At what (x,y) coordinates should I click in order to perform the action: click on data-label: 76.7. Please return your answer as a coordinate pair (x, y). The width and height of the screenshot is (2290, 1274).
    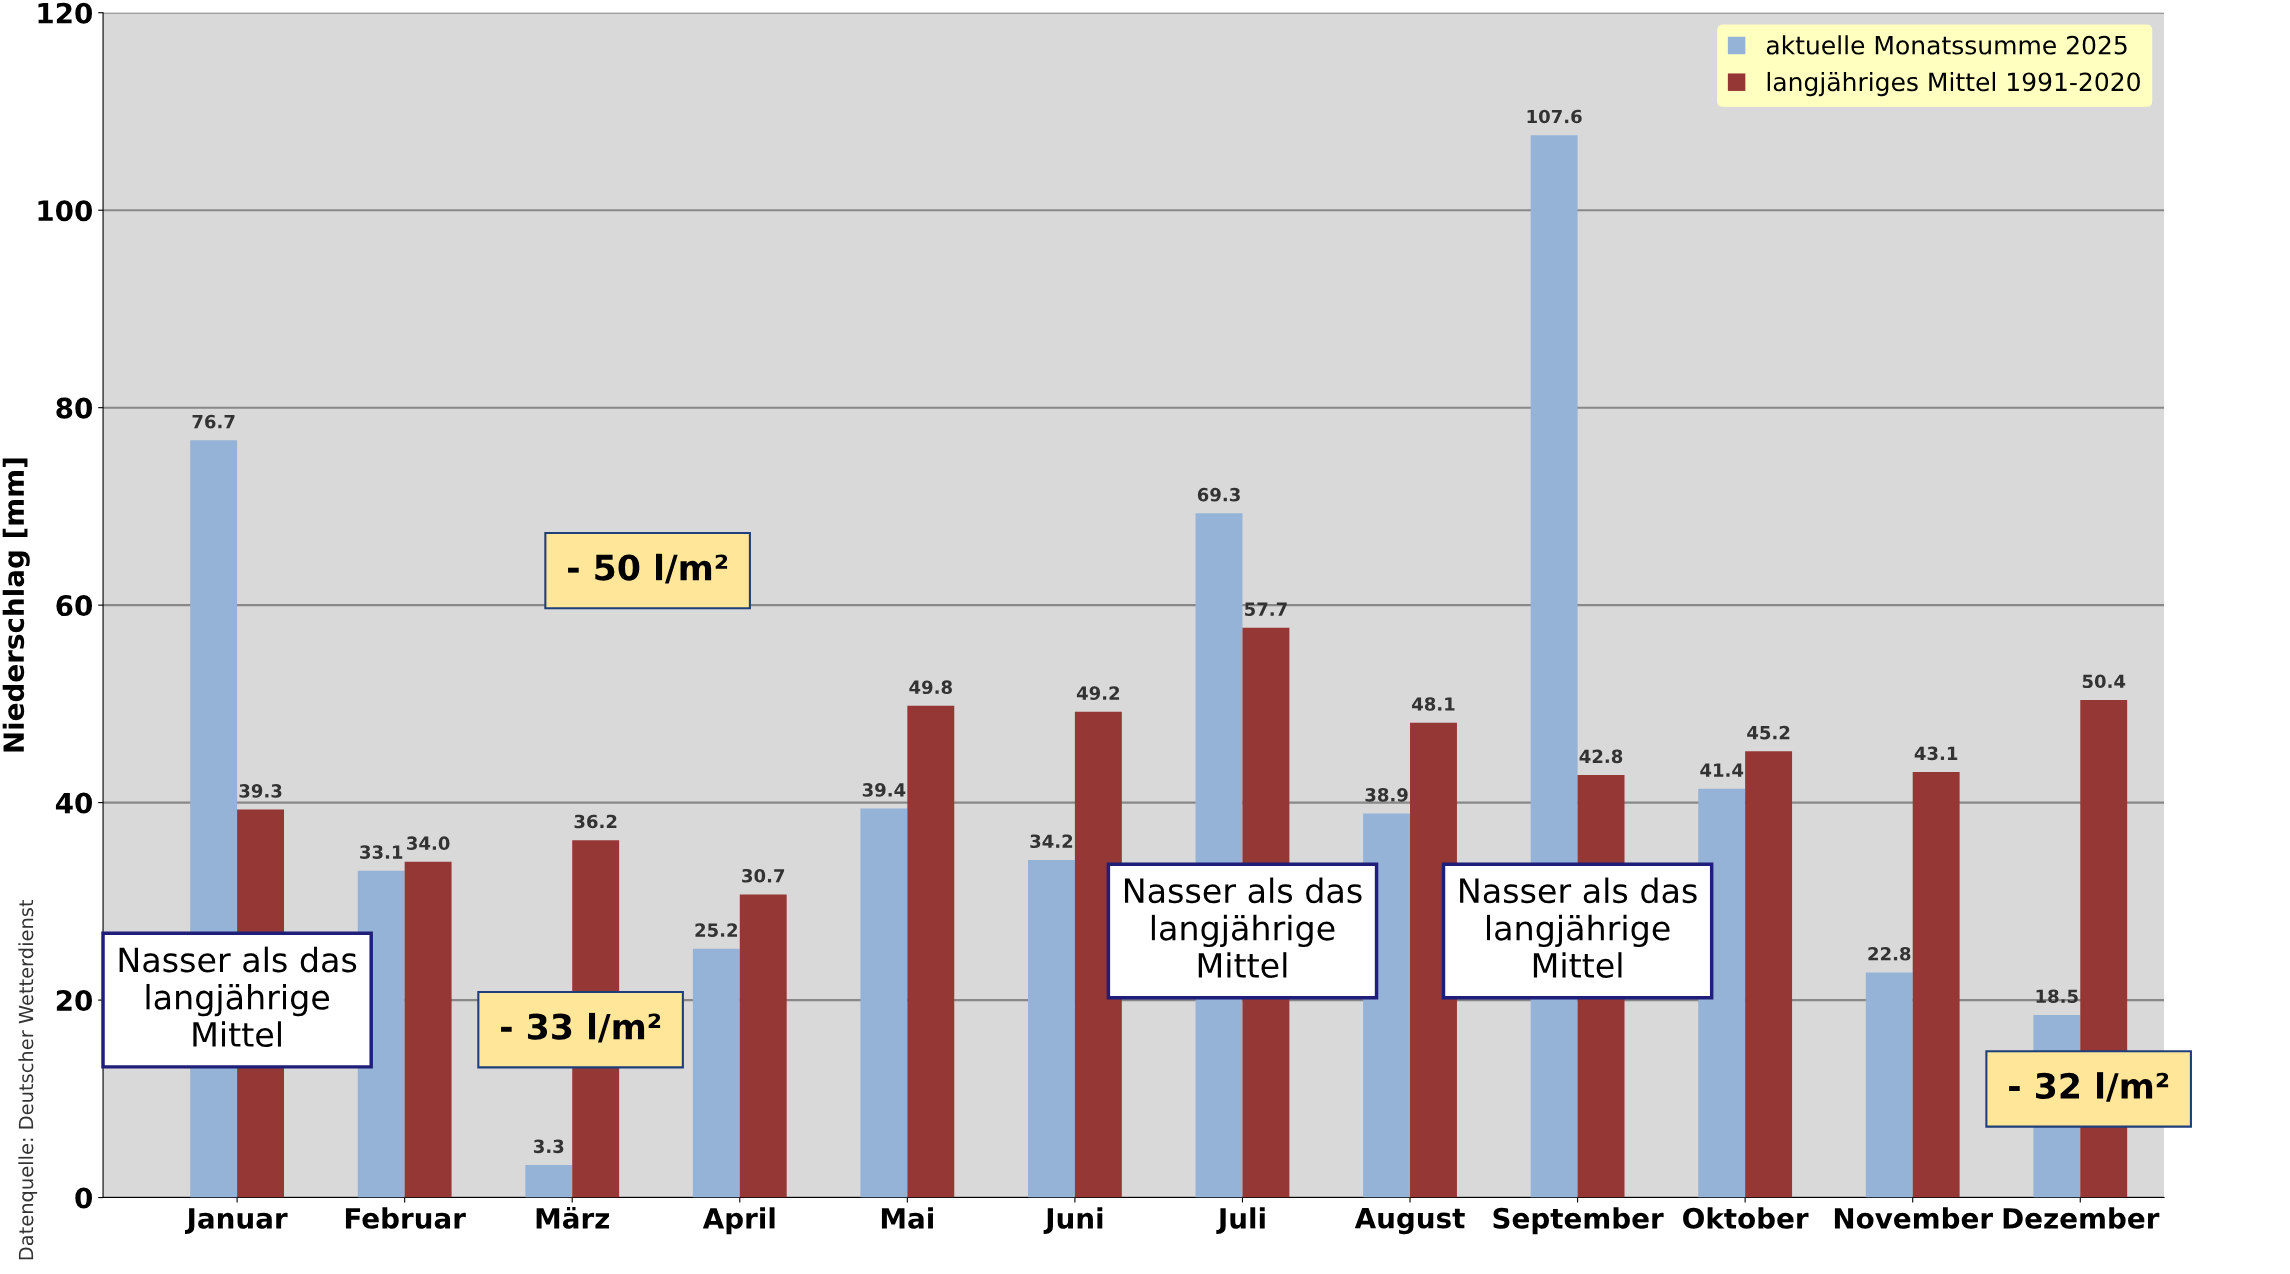
    Looking at the image, I should click on (213, 421).